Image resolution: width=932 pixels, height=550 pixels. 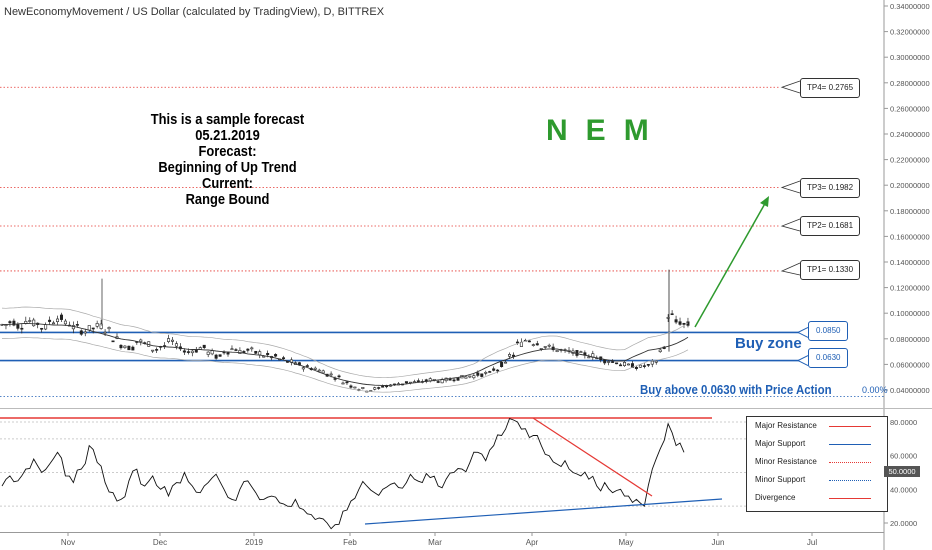 What do you see at coordinates (902, 471) in the screenshot?
I see `rsi-current-badge: 50.0000` at bounding box center [902, 471].